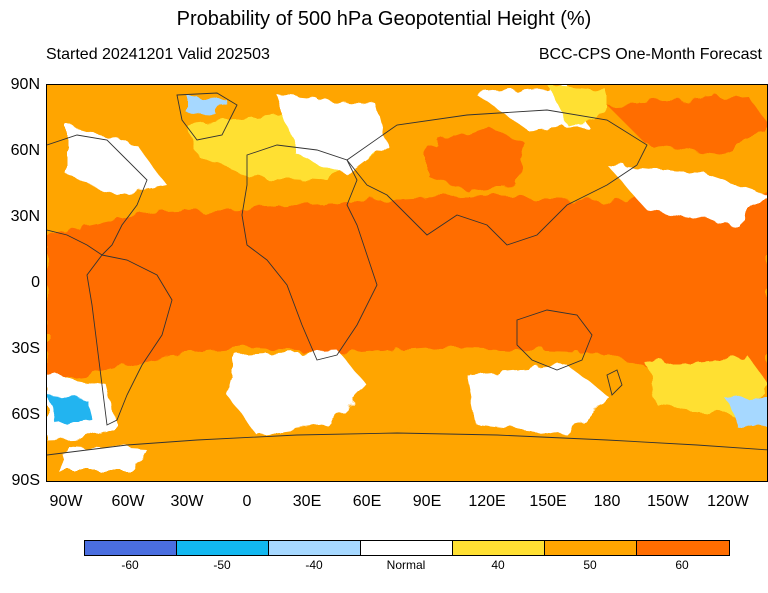 The width and height of the screenshot is (768, 593). What do you see at coordinates (25, 84) in the screenshot?
I see `lat-label-90n: 90N` at bounding box center [25, 84].